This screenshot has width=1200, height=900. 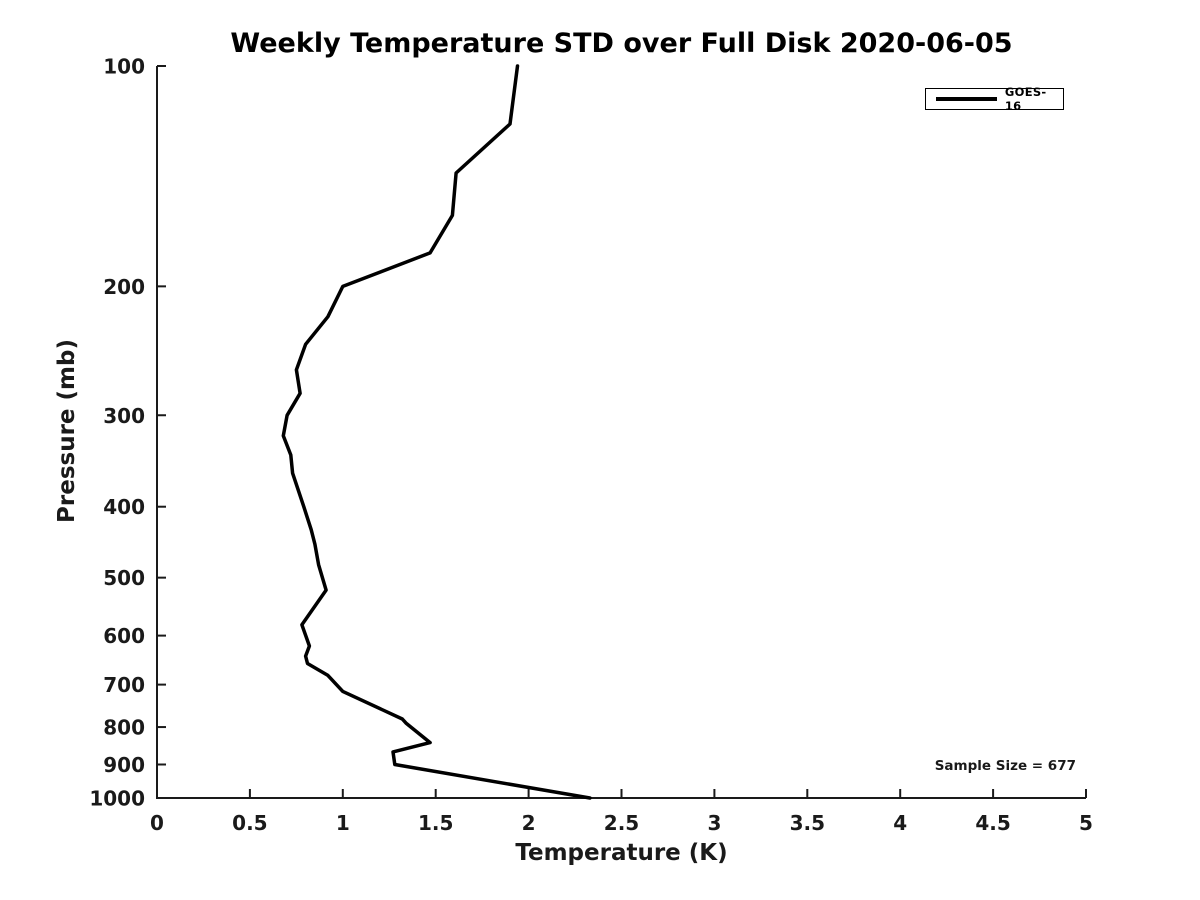 What do you see at coordinates (117, 799) in the screenshot?
I see `y-tick-label: 1000` at bounding box center [117, 799].